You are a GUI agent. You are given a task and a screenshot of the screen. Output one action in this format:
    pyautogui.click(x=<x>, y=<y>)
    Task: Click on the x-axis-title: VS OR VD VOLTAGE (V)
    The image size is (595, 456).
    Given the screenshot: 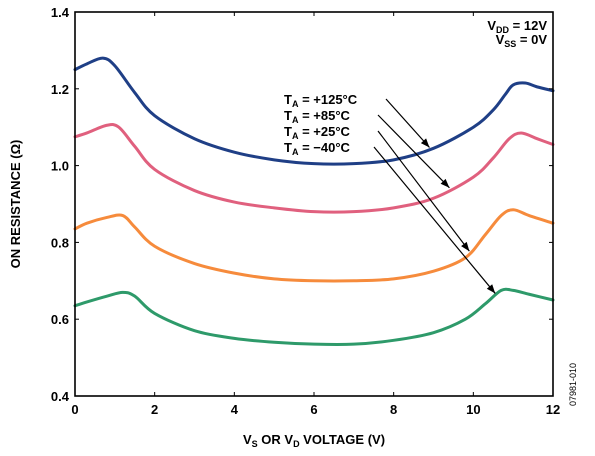 What is the action you would take?
    pyautogui.click(x=314, y=440)
    